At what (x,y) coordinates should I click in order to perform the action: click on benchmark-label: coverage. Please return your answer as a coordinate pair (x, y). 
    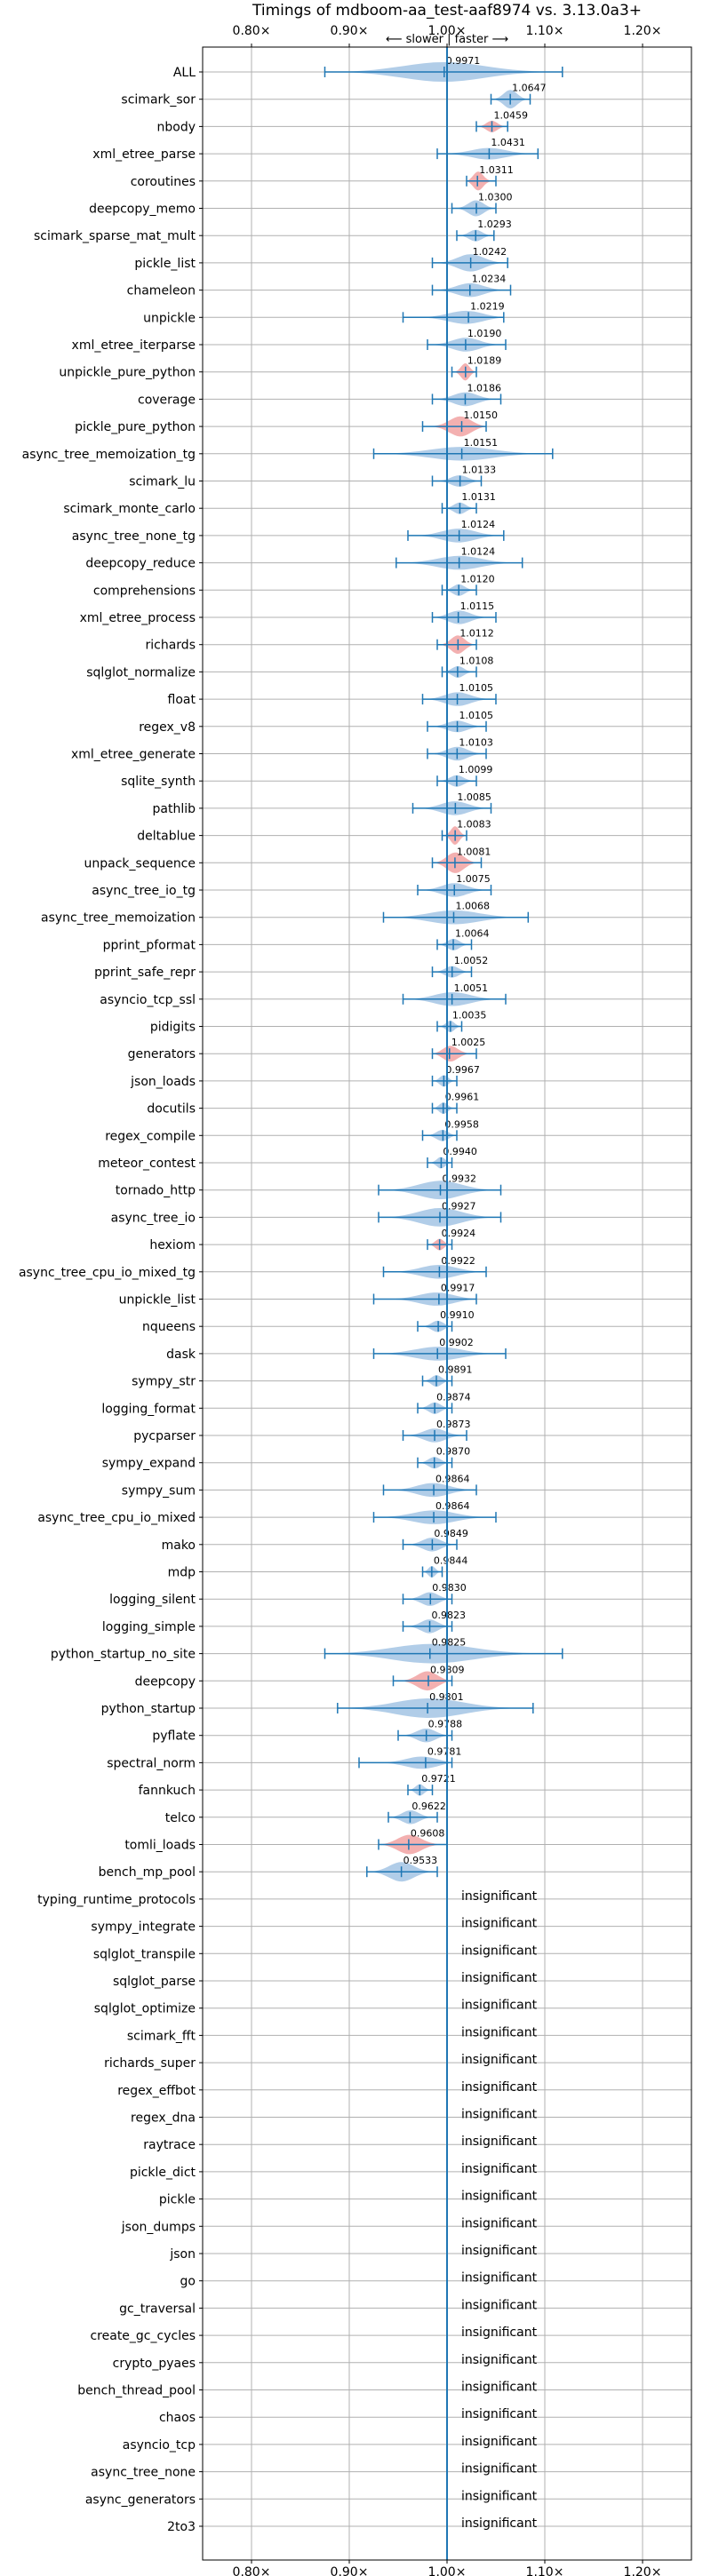
    Looking at the image, I should click on (167, 400).